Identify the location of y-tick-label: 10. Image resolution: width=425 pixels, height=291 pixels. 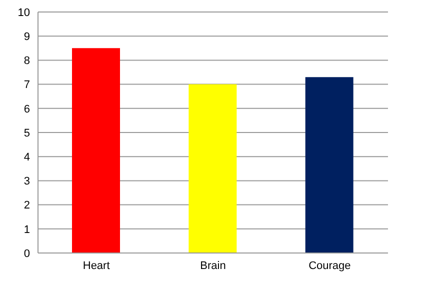
(24, 12).